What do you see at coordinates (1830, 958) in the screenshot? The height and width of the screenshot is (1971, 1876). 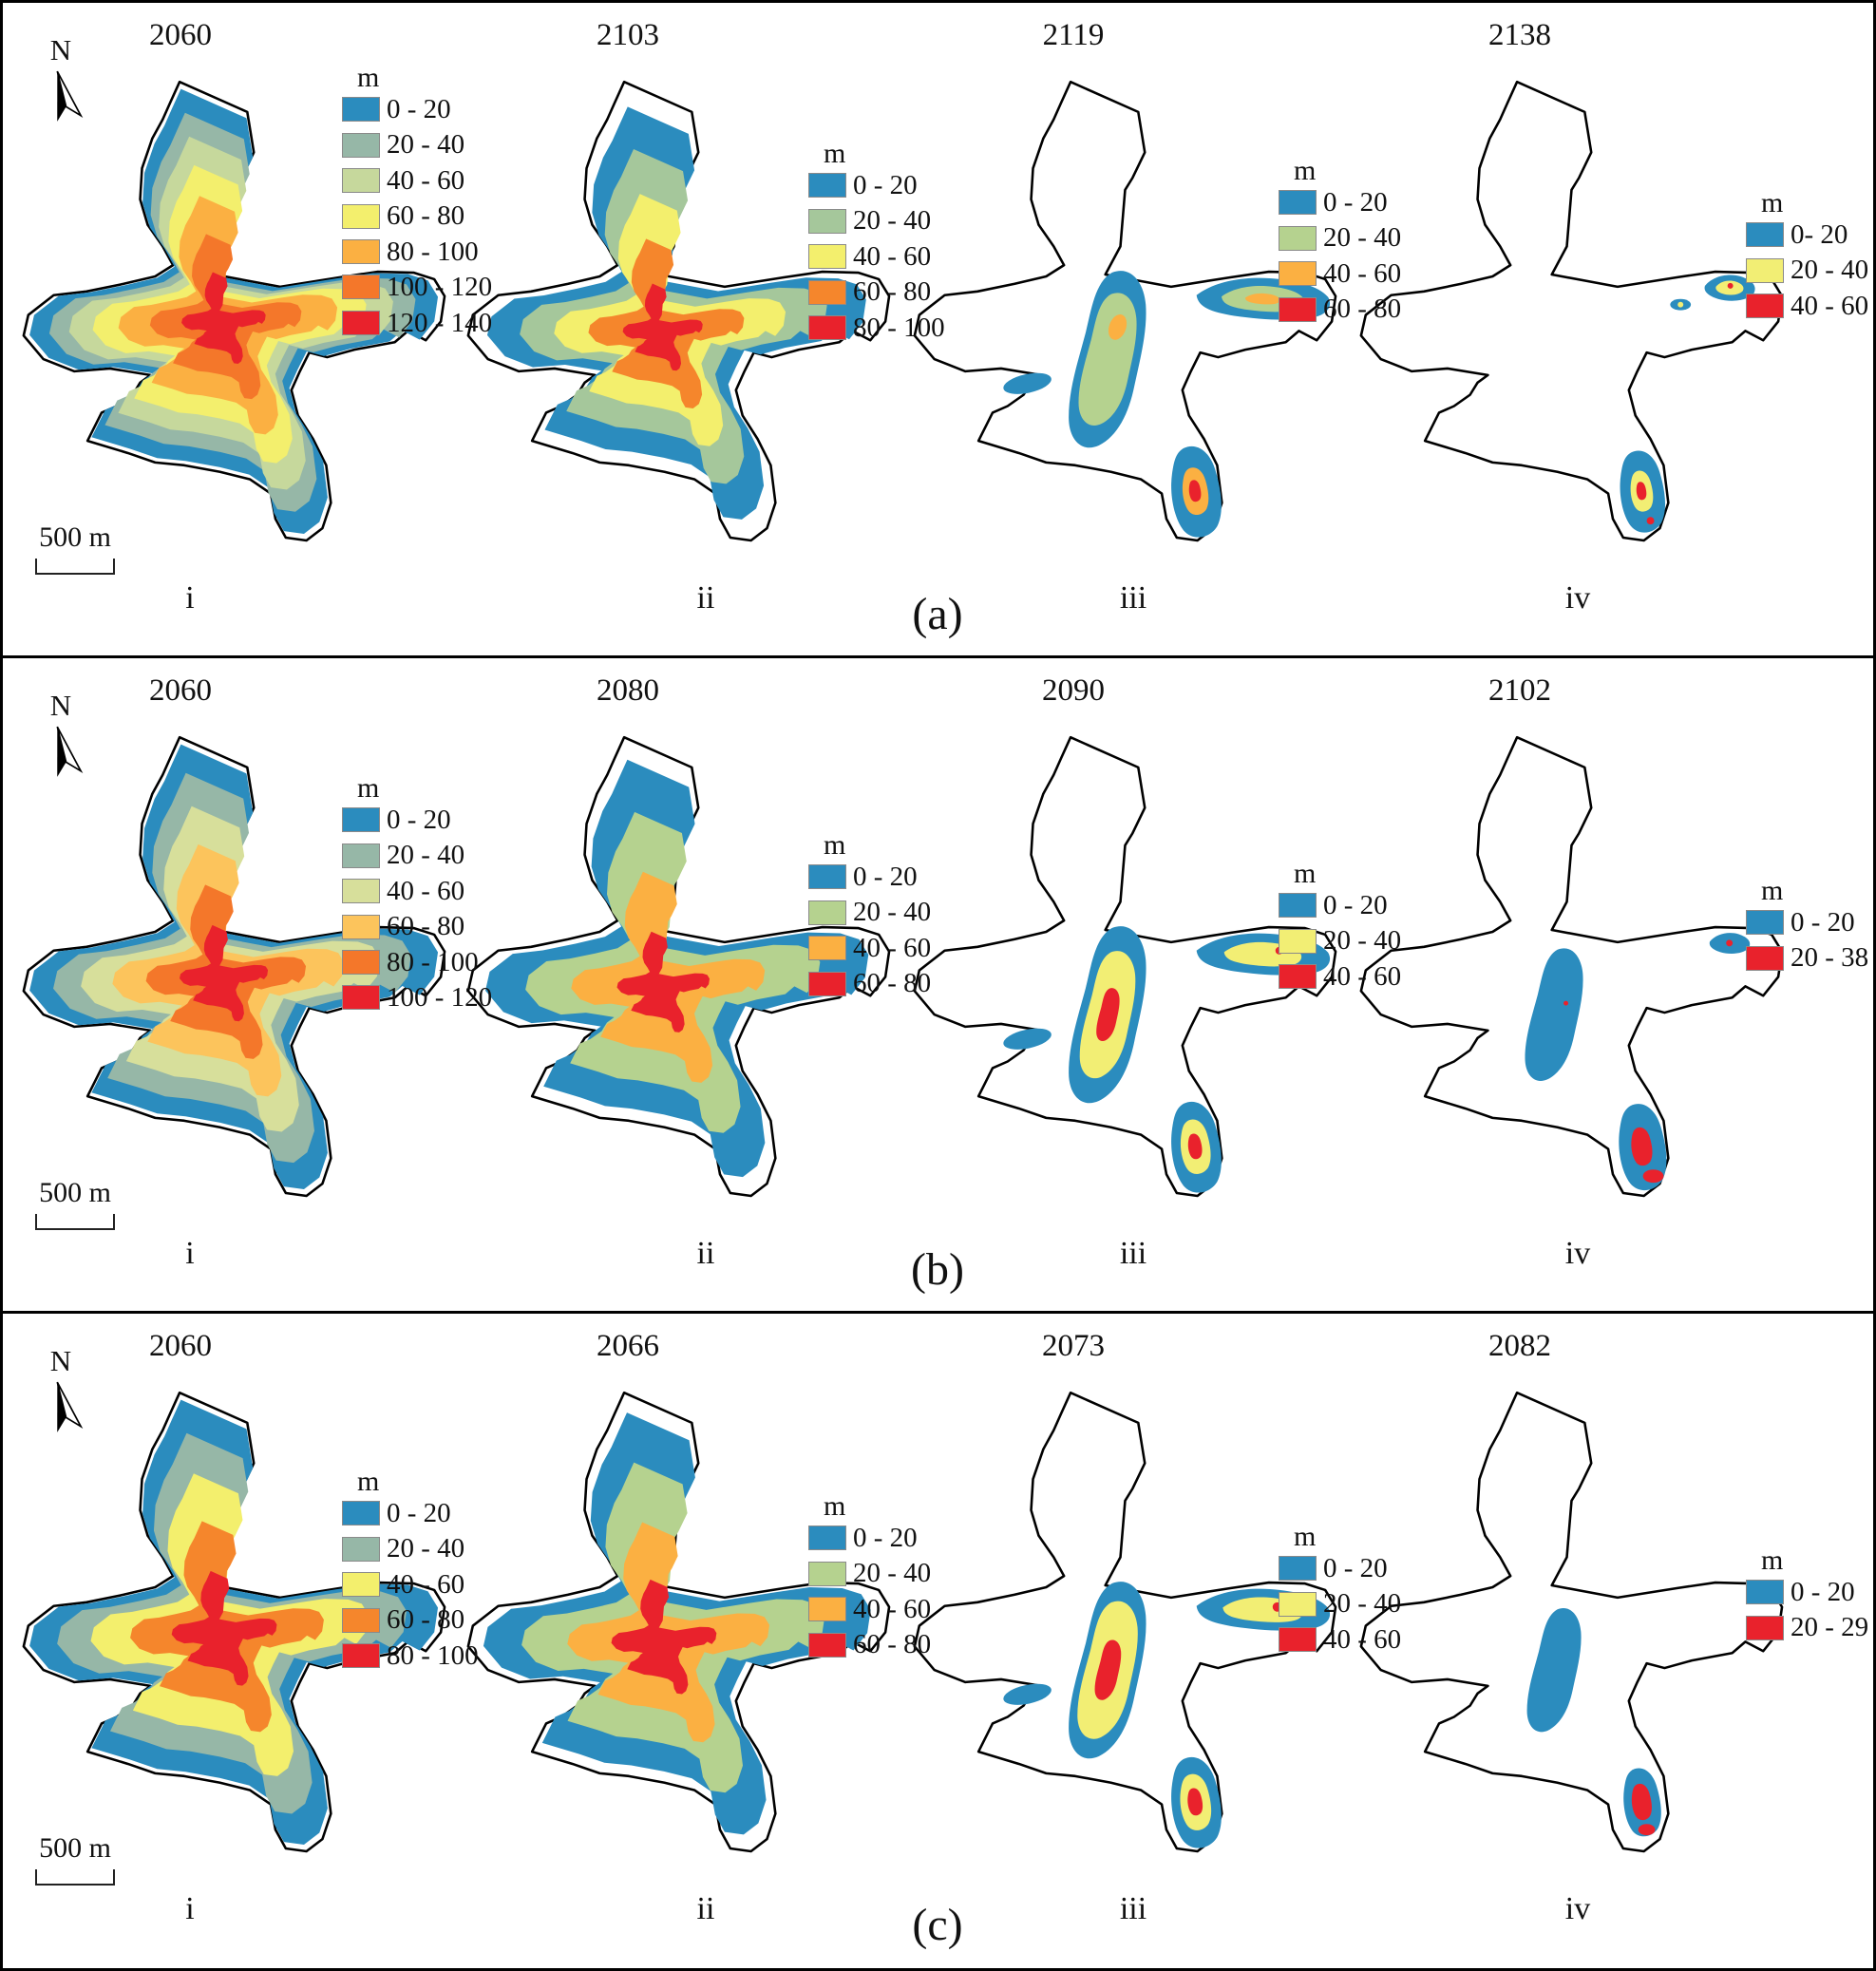 I see `legend-label: 20 - 38` at bounding box center [1830, 958].